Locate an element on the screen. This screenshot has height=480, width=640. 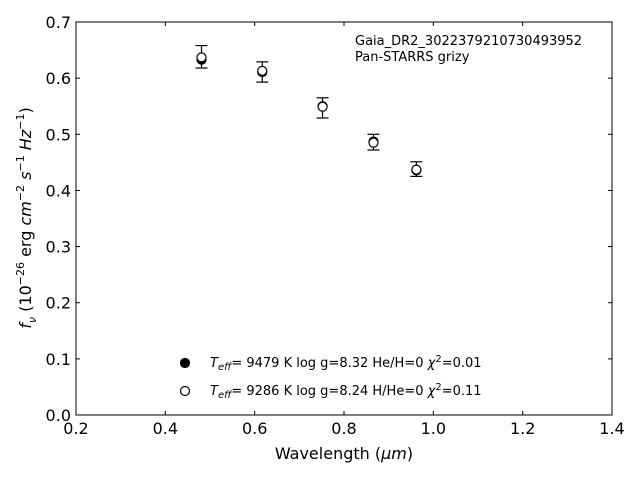
x-tick-label: 0.4 is located at coordinates (165, 428).